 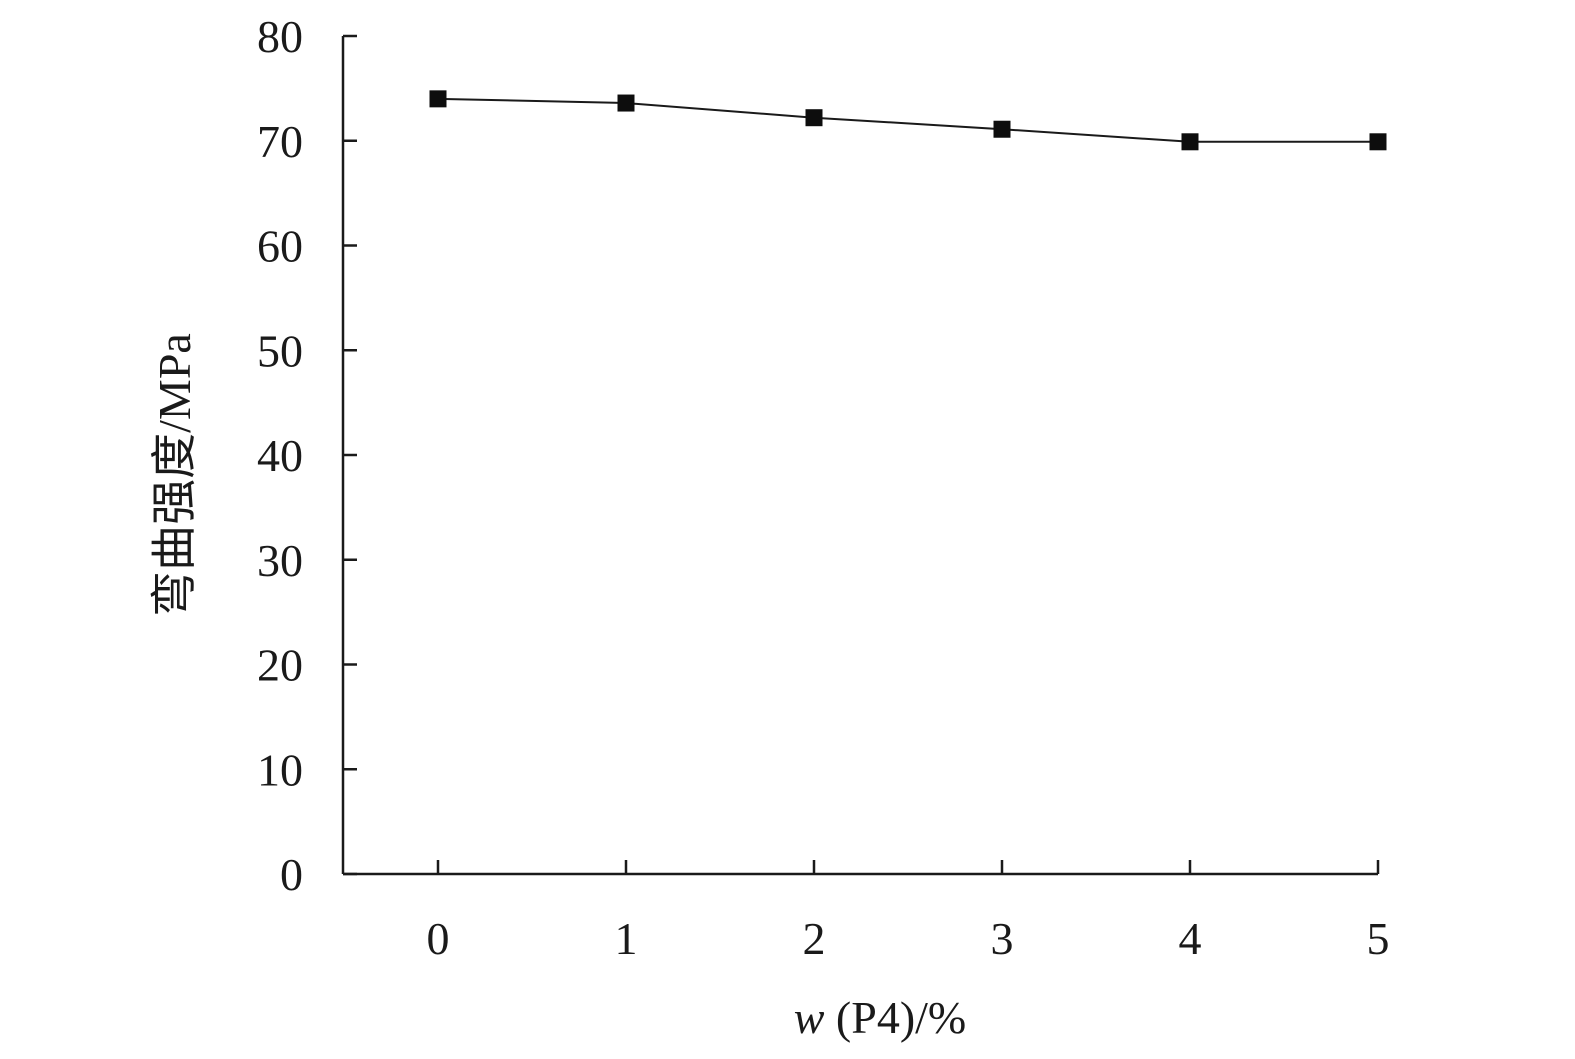 I want to click on y-tick-label: 0, so click(x=291, y=874).